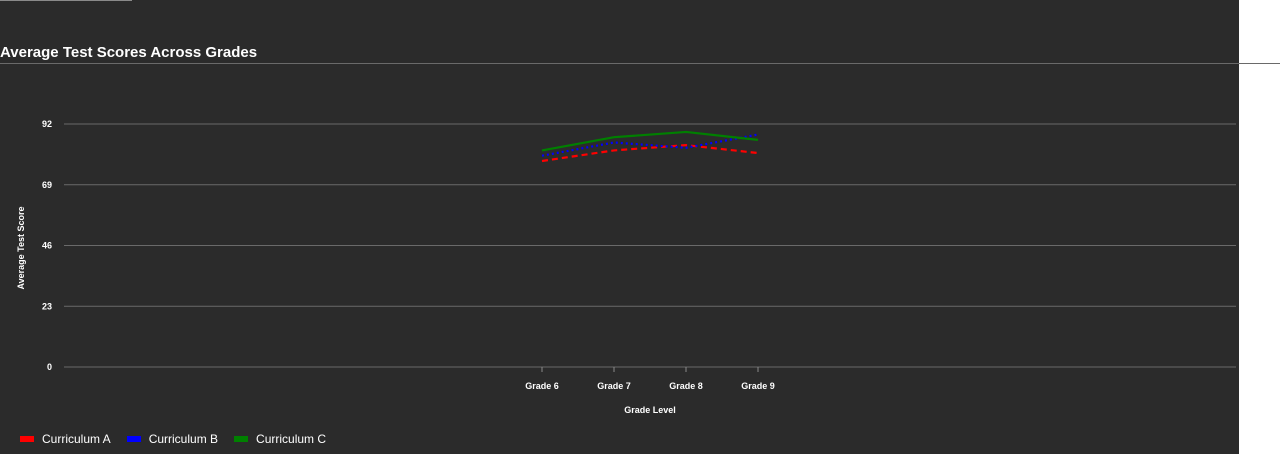 Image resolution: width=1280 pixels, height=454 pixels. I want to click on x-tick-label: Grade 7, so click(614, 386).